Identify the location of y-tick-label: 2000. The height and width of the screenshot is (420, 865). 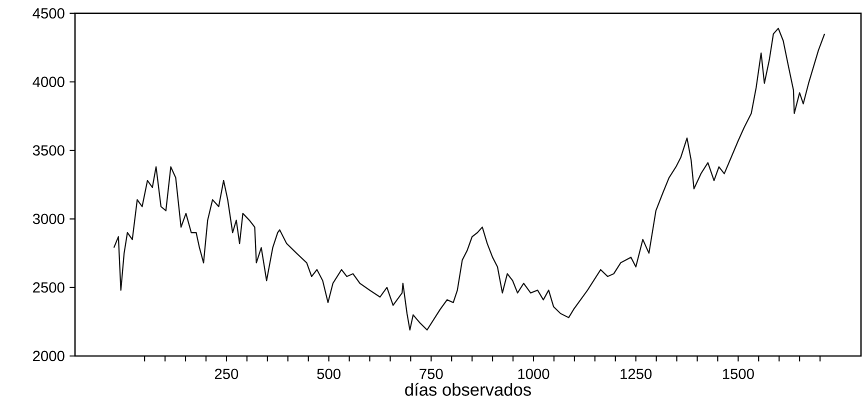
(48, 356).